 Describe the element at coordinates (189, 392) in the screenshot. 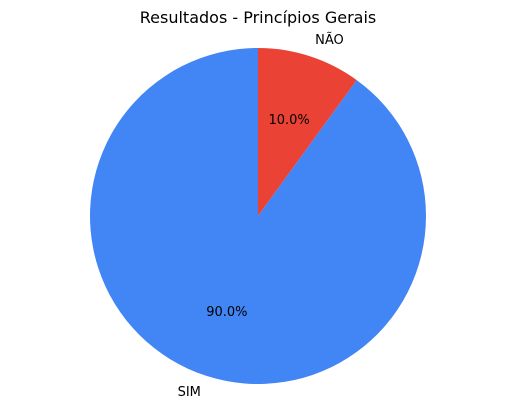

I see `slice-label-sim: SIM` at that location.